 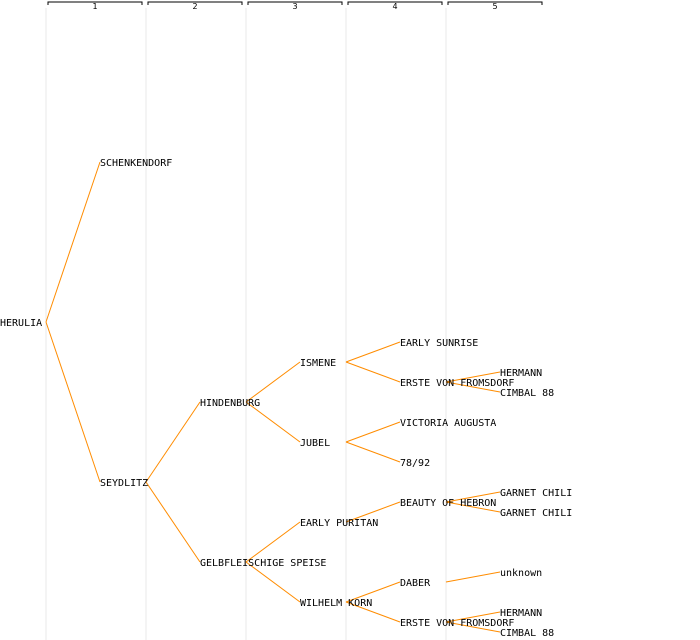 I want to click on node-label-early-puritan: EARLY PURITAN, so click(x=339, y=523).